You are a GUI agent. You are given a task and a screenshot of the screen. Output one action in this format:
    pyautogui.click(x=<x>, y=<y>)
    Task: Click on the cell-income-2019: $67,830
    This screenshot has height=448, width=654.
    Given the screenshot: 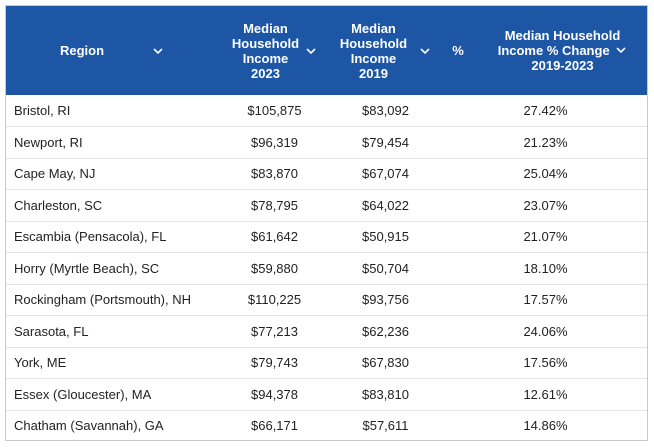 What is the action you would take?
    pyautogui.click(x=385, y=363)
    